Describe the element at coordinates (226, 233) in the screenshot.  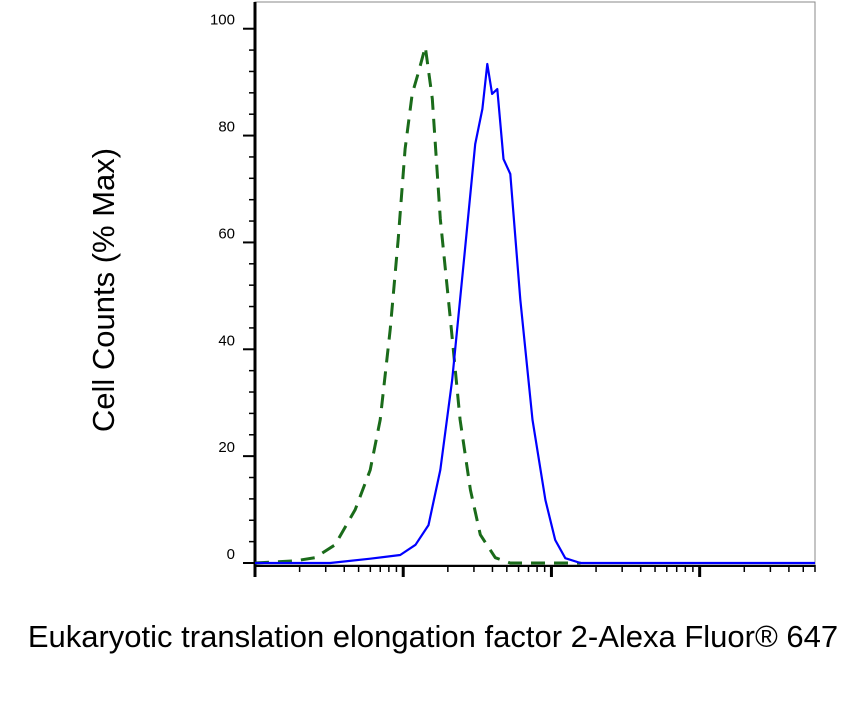
I see `y-tick-label: 60` at that location.